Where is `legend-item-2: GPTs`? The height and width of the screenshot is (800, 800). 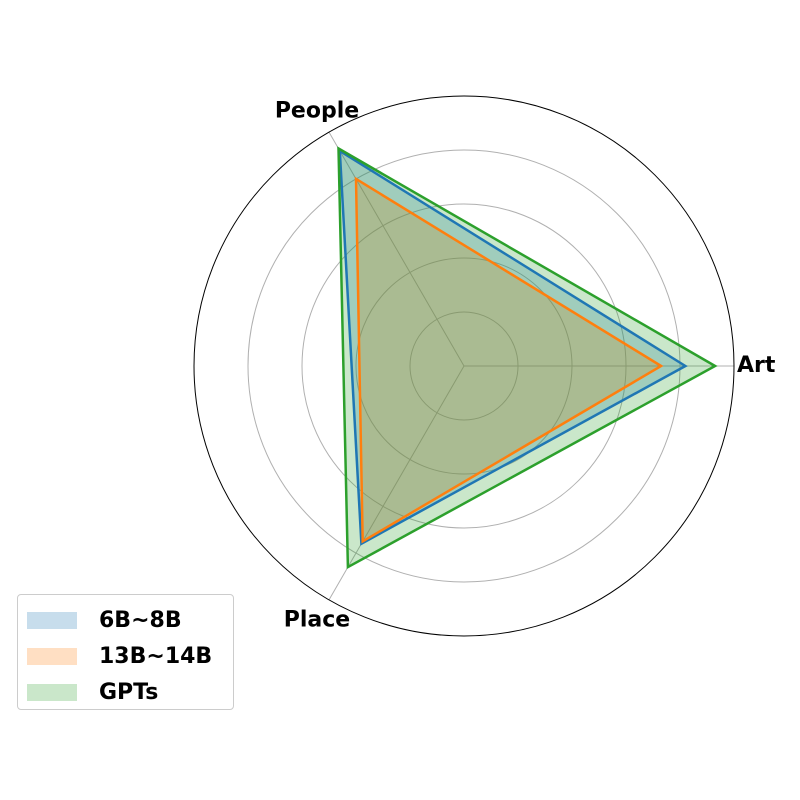 legend-item-2: GPTs is located at coordinates (125, 692).